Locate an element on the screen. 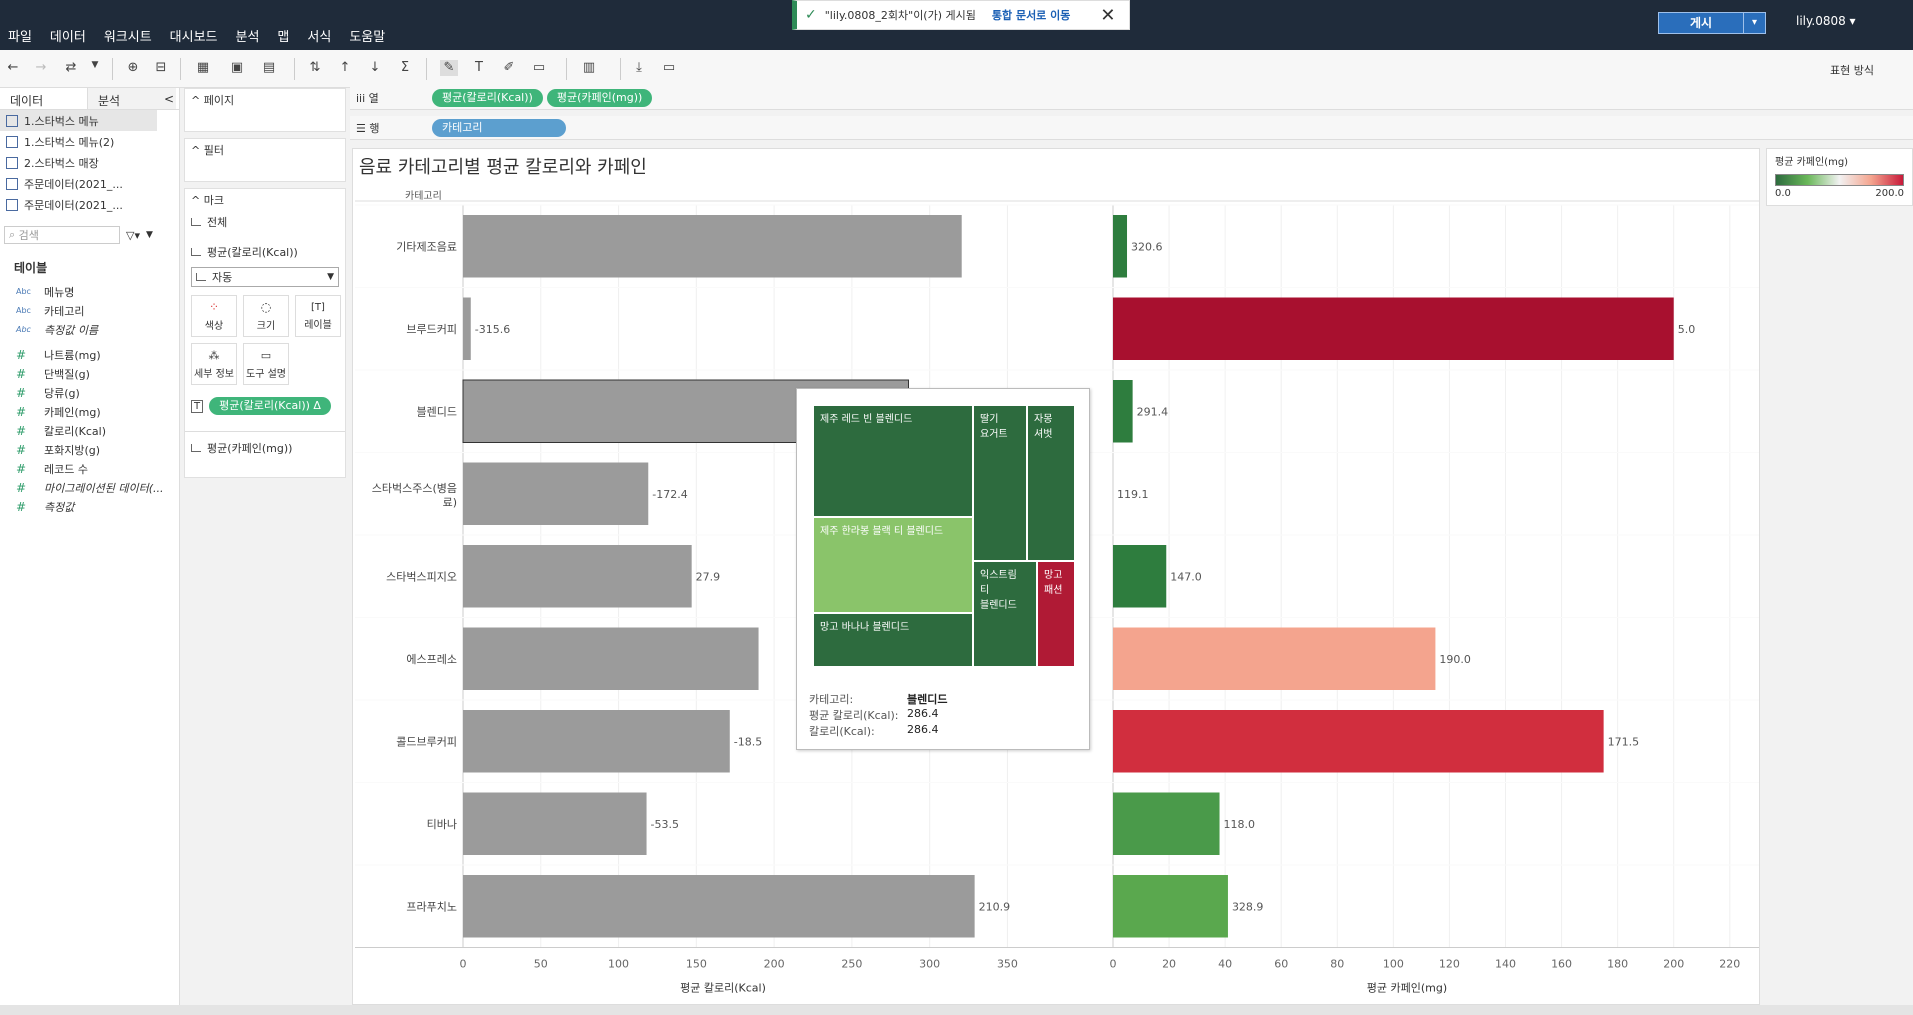 This screenshot has width=1913, height=1015. highlight-icon: ✎ is located at coordinates (449, 68).